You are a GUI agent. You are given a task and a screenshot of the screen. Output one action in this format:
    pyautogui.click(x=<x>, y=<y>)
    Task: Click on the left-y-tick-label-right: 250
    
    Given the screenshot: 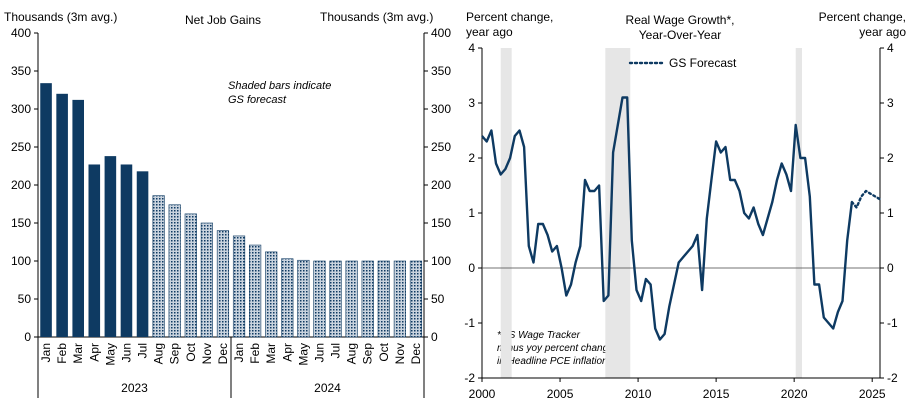 What is the action you would take?
    pyautogui.click(x=441, y=147)
    